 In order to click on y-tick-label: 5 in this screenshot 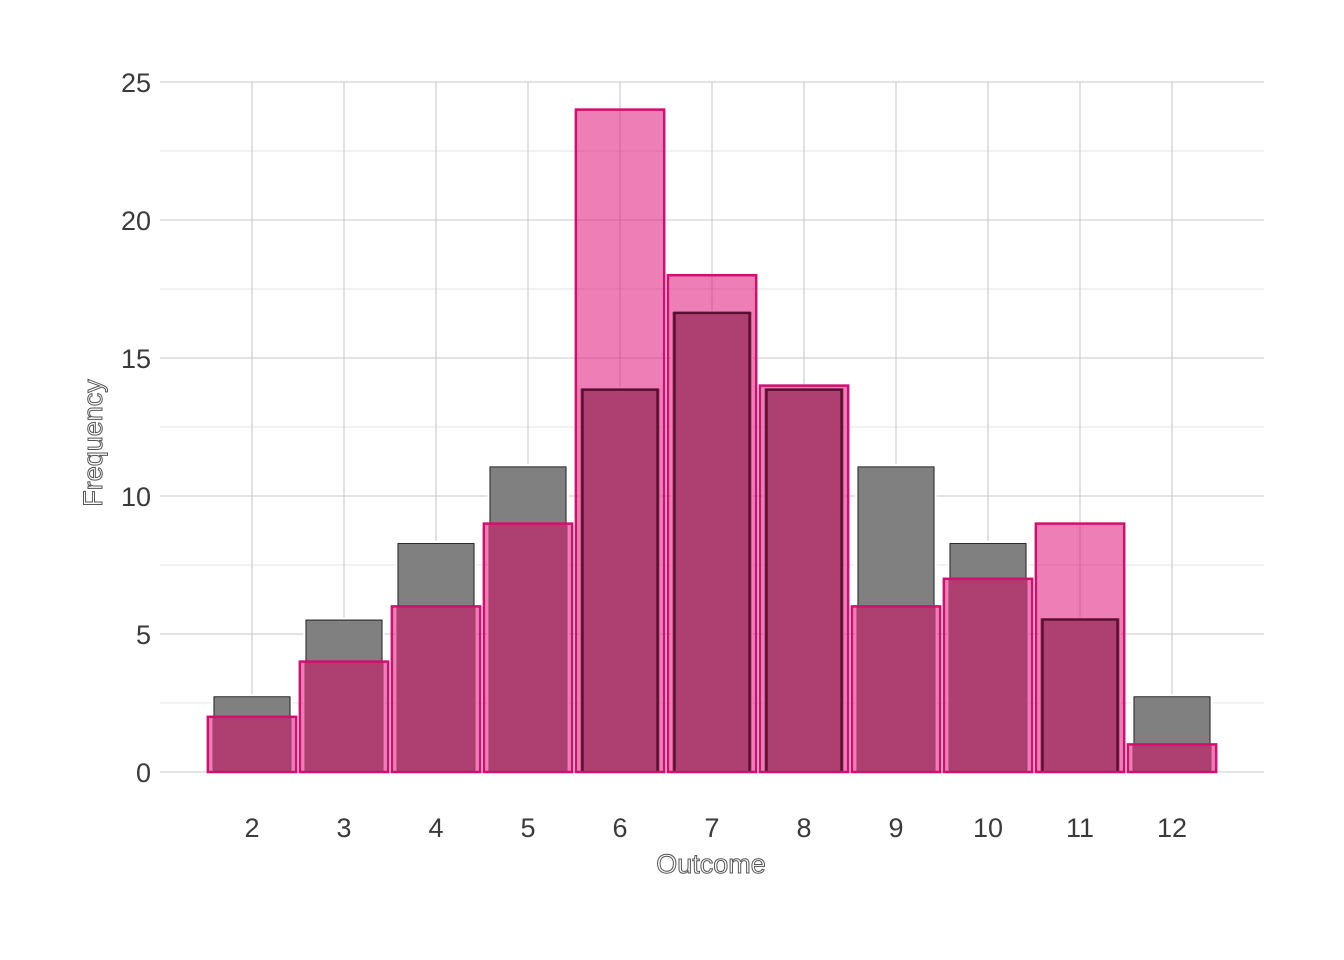, I will do `click(143, 635)`.